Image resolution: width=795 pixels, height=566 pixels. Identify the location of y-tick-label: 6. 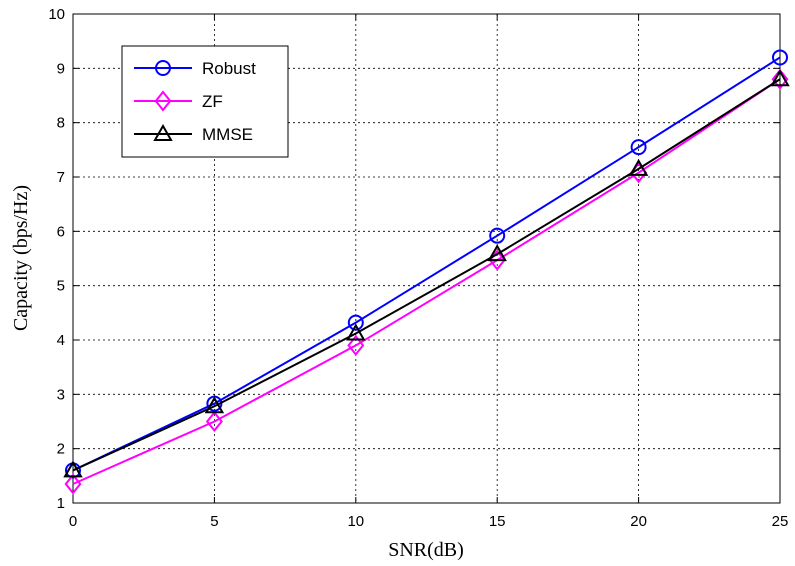
(61, 231).